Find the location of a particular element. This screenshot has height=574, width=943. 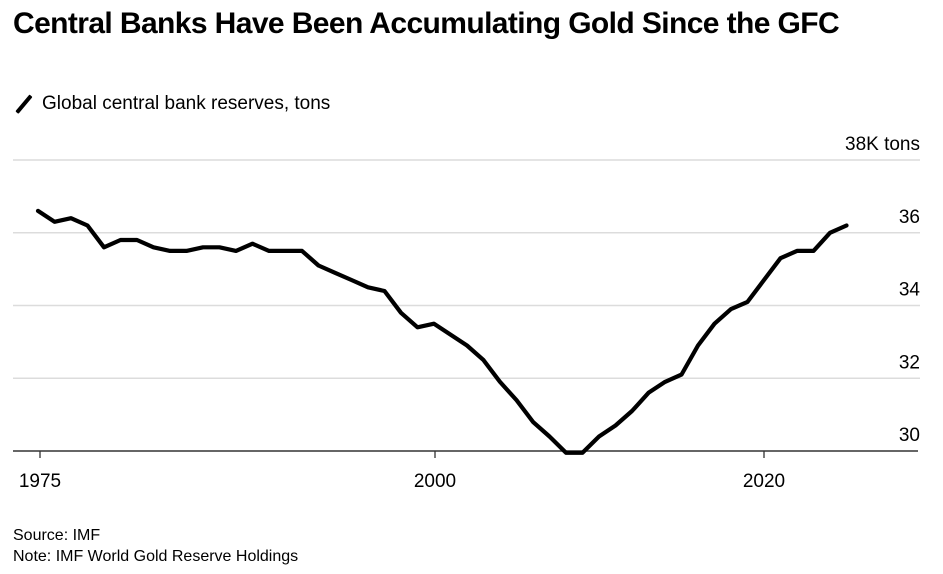

y-tick-label: 38K tons is located at coordinates (882, 144).